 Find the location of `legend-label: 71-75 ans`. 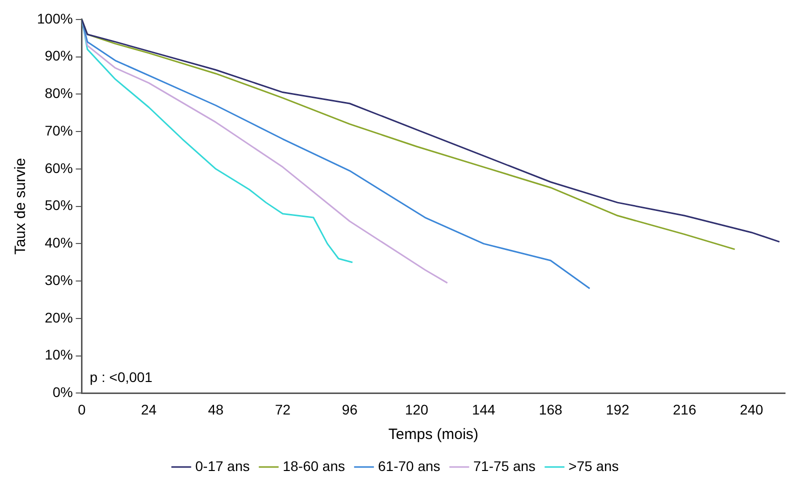

legend-label: 71-75 ans is located at coordinates (504, 466).